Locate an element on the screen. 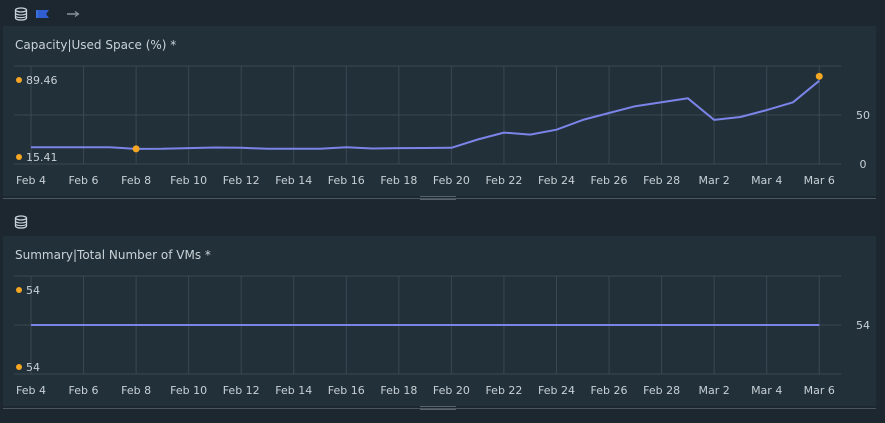  chart-title: Summary|Total Number of VMs * is located at coordinates (113, 255).